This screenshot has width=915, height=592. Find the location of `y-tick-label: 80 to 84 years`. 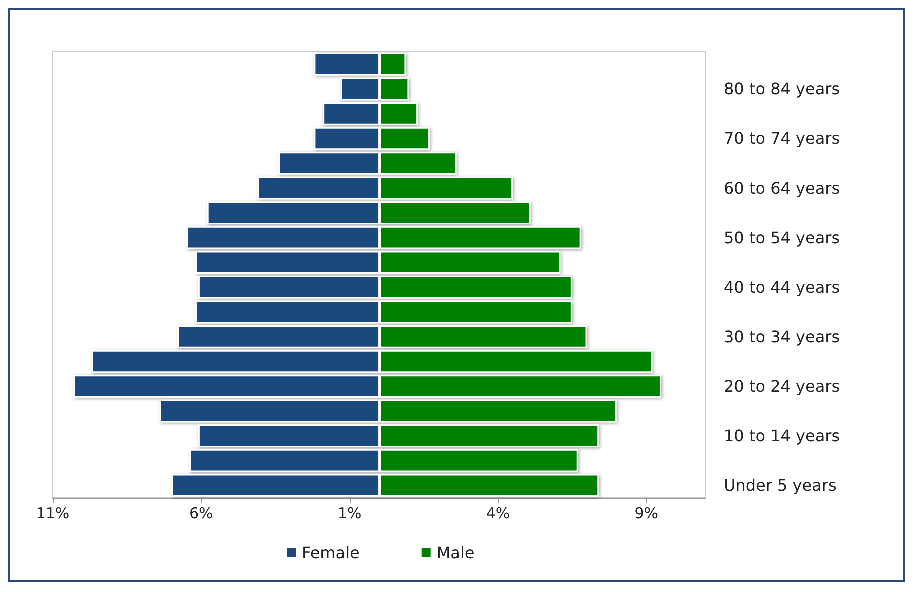

y-tick-label: 80 to 84 years is located at coordinates (782, 89).